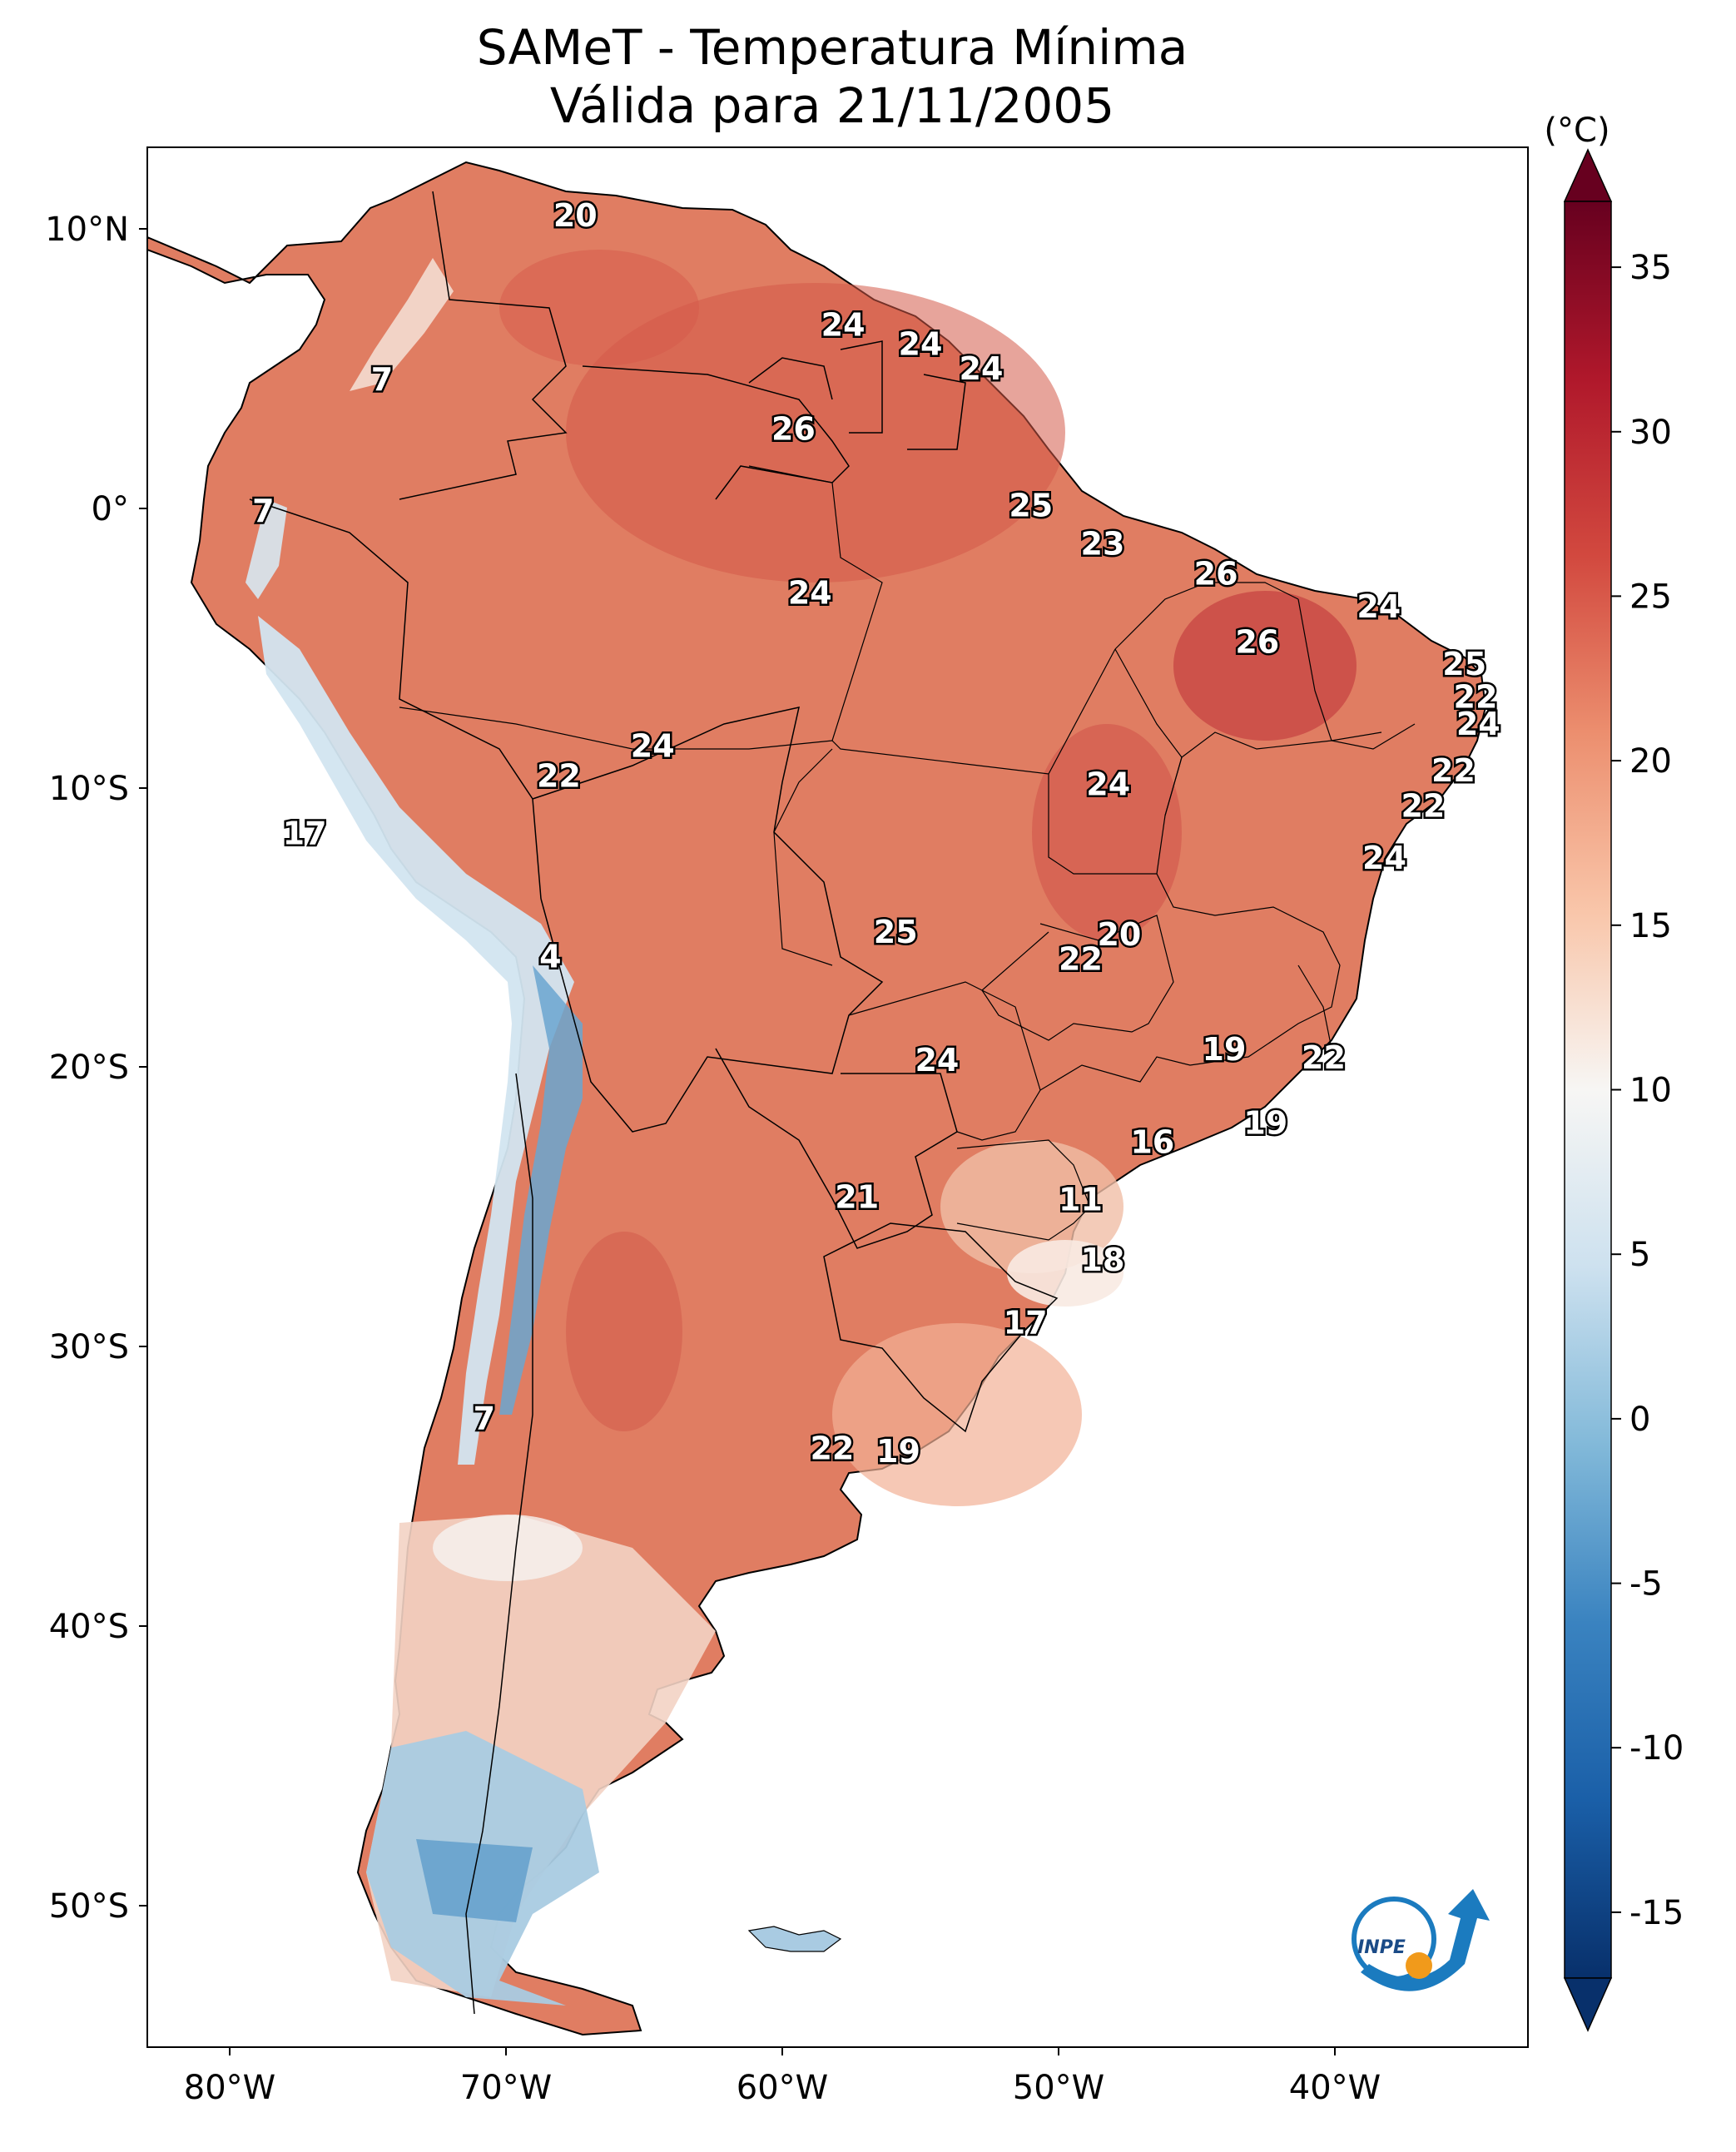 Image resolution: width=1736 pixels, height=2152 pixels. Describe the element at coordinates (506, 2088) in the screenshot. I see `lon-tick-label: 70°W` at that location.